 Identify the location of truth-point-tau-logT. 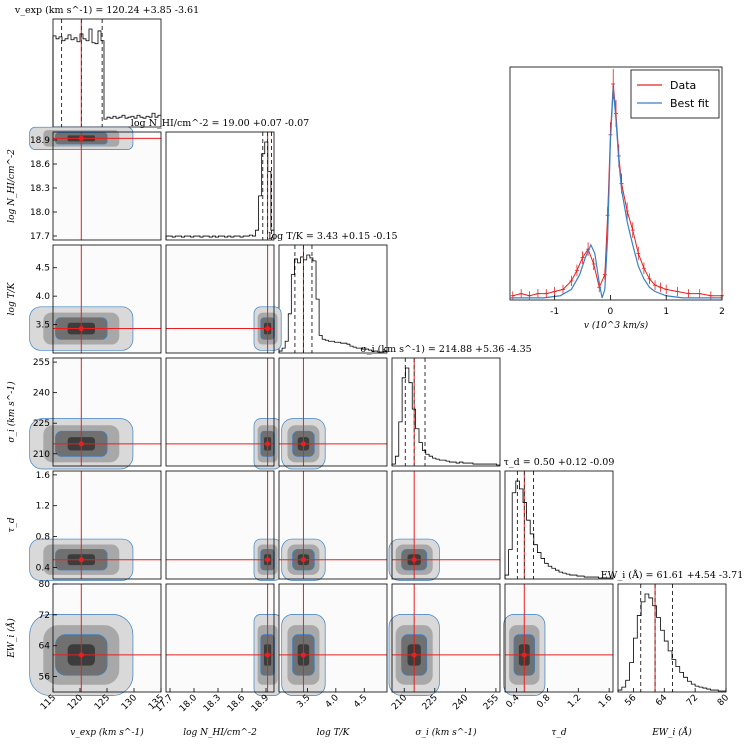
(303, 560).